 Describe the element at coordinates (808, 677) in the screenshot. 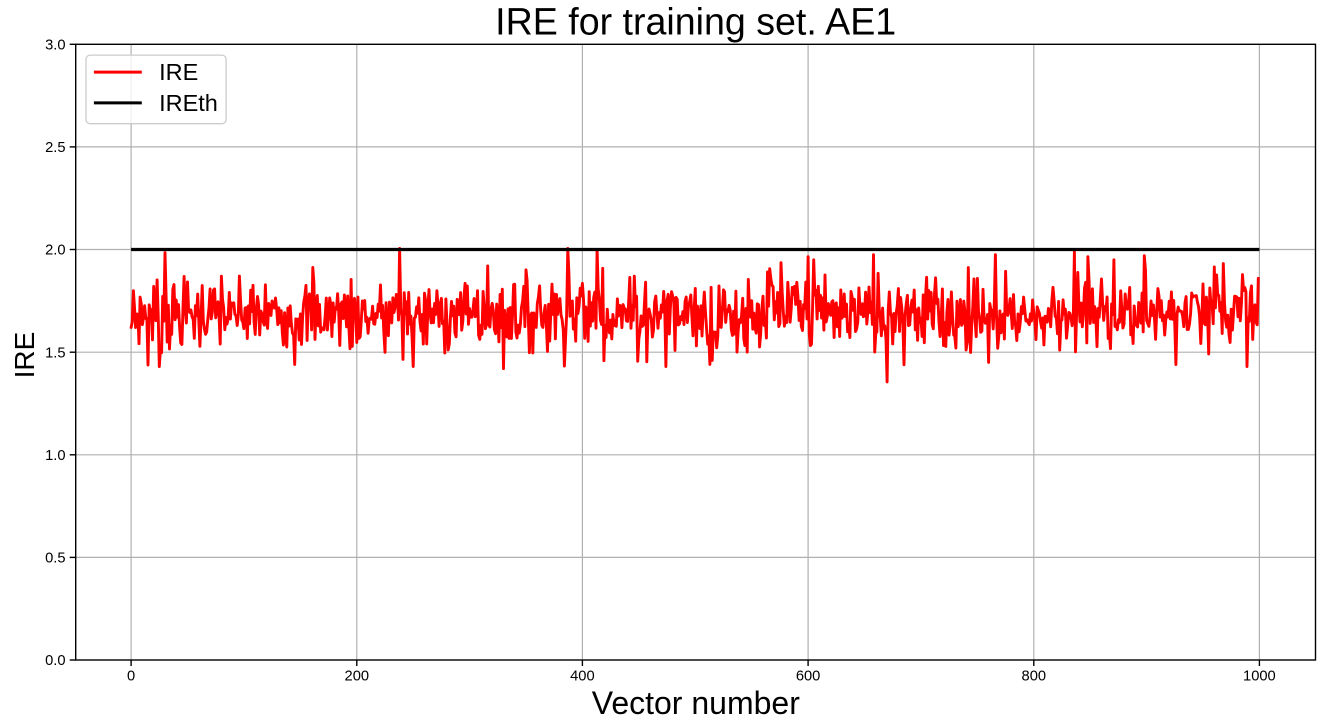

I see `svg-text: 600` at that location.